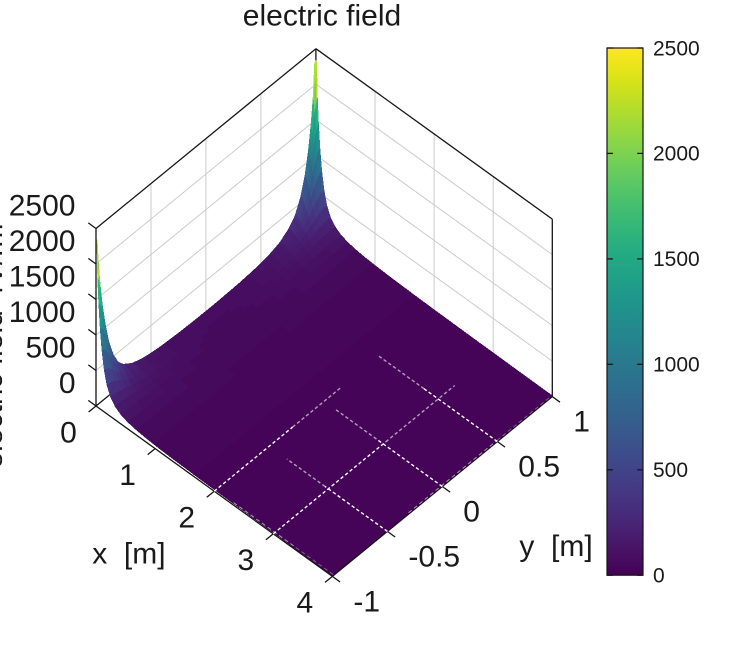 The height and width of the screenshot is (647, 734). I want to click on svg-text: x [m], so click(128, 554).